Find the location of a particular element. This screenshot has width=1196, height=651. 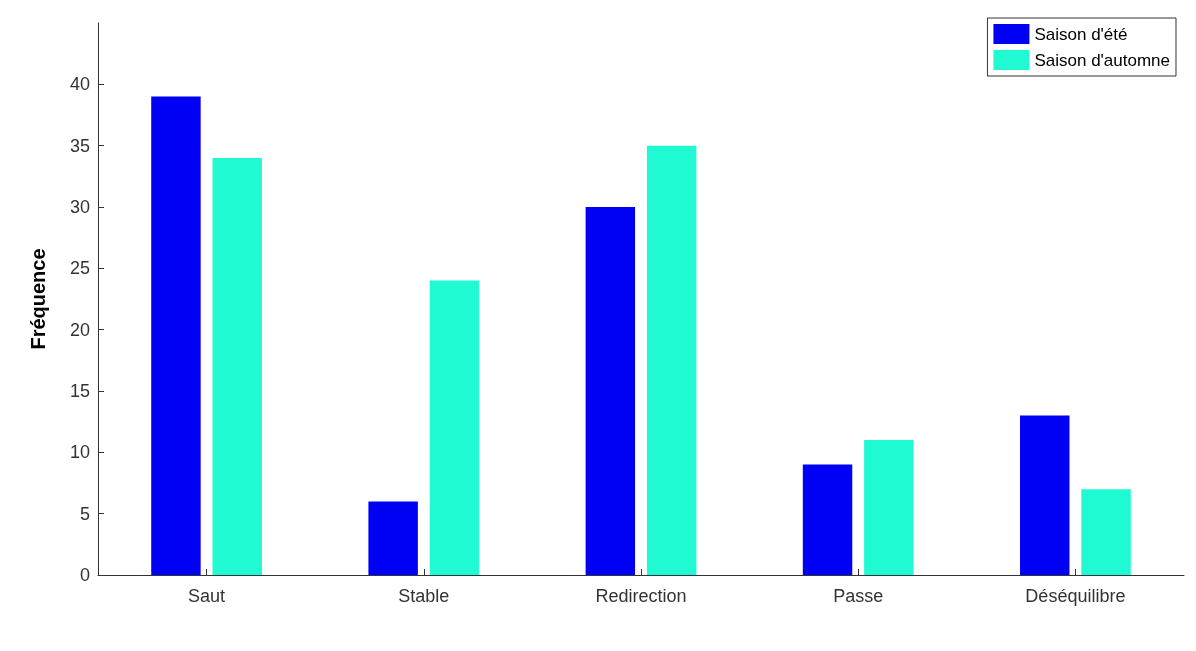

y-tick-label: 0 is located at coordinates (84, 575).